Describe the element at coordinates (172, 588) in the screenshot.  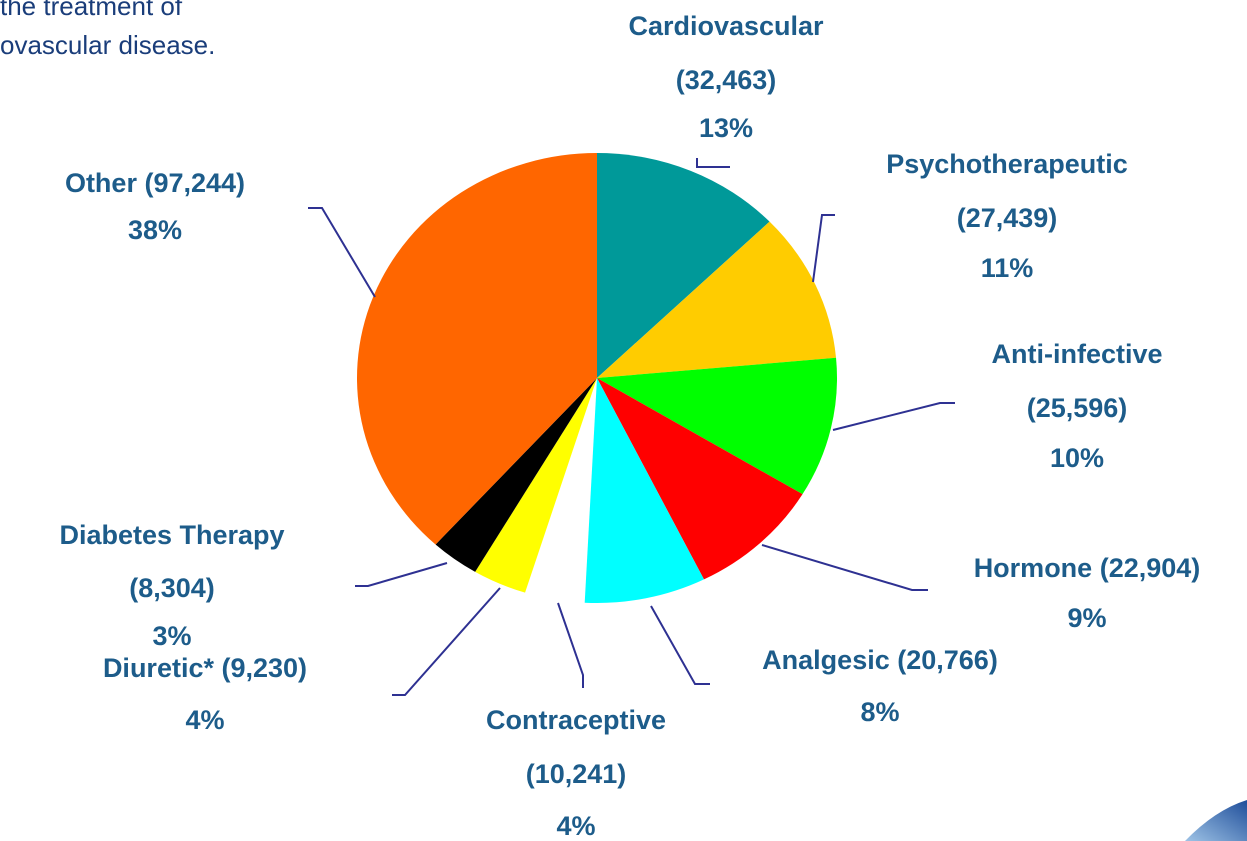
I see `value-label: (8,304)` at that location.